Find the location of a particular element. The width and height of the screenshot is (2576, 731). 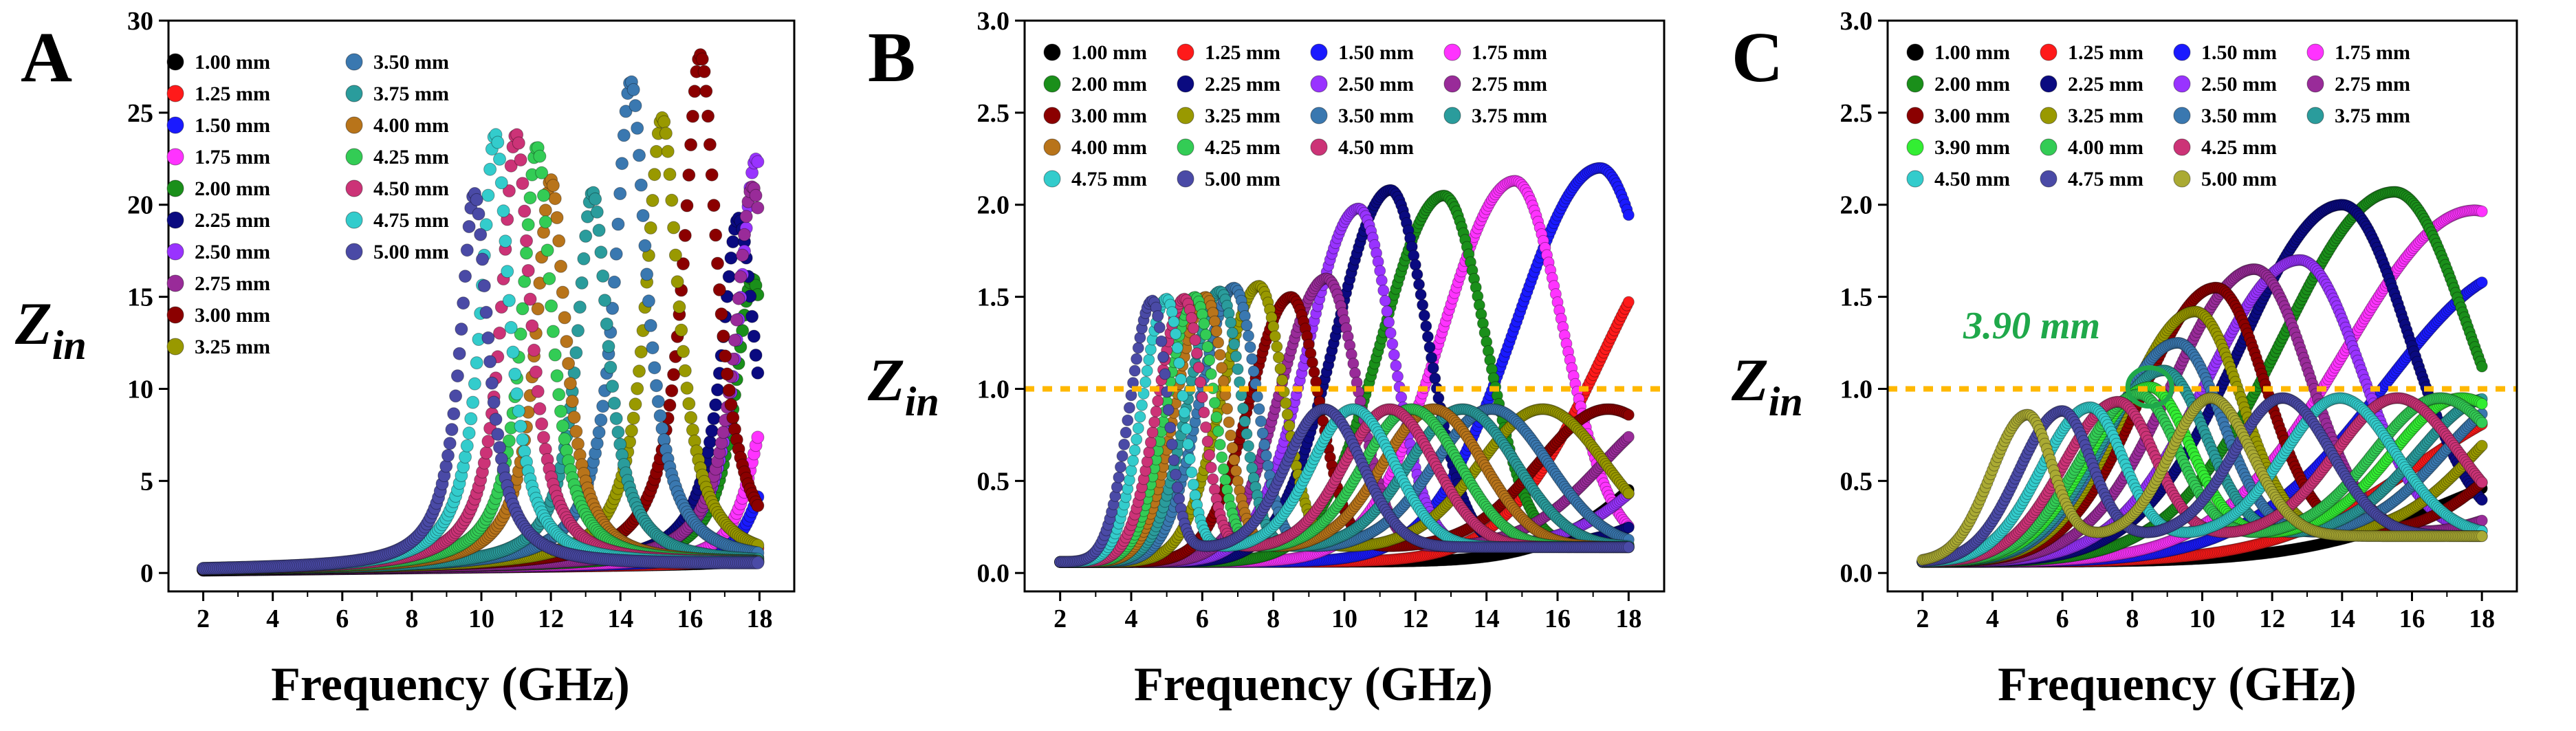

y-tick-label: 0 is located at coordinates (146, 573).